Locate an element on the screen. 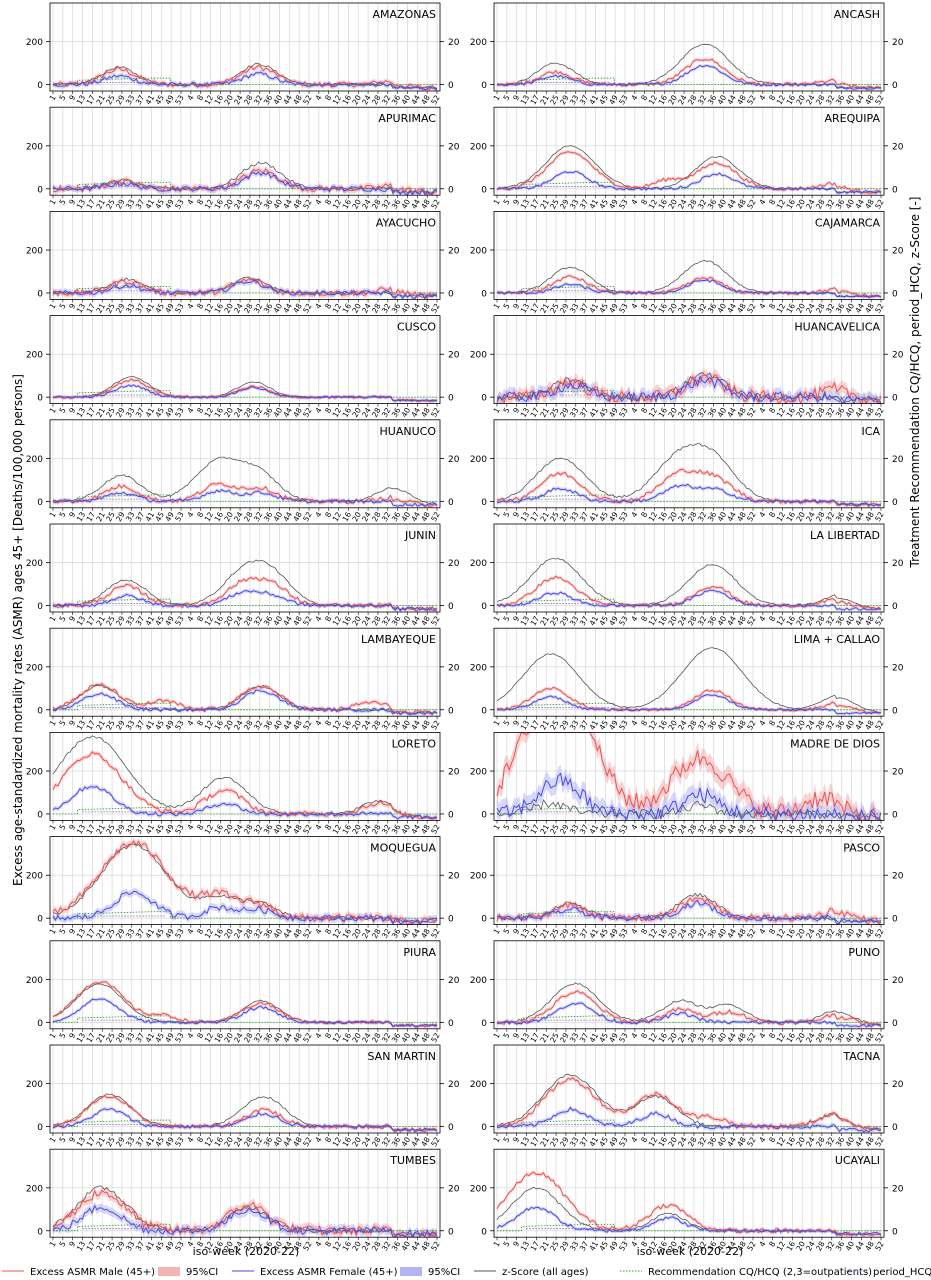 This screenshot has width=931, height=1280. z-score-line is located at coordinates (245, 1005).